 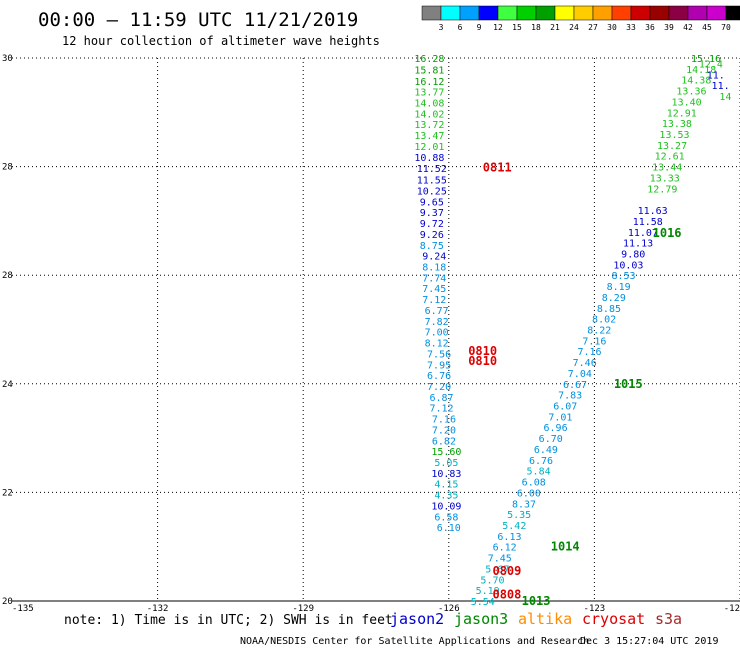 What do you see at coordinates (599, 331) in the screenshot?
I see `swh-value-label: 8.22` at bounding box center [599, 331].